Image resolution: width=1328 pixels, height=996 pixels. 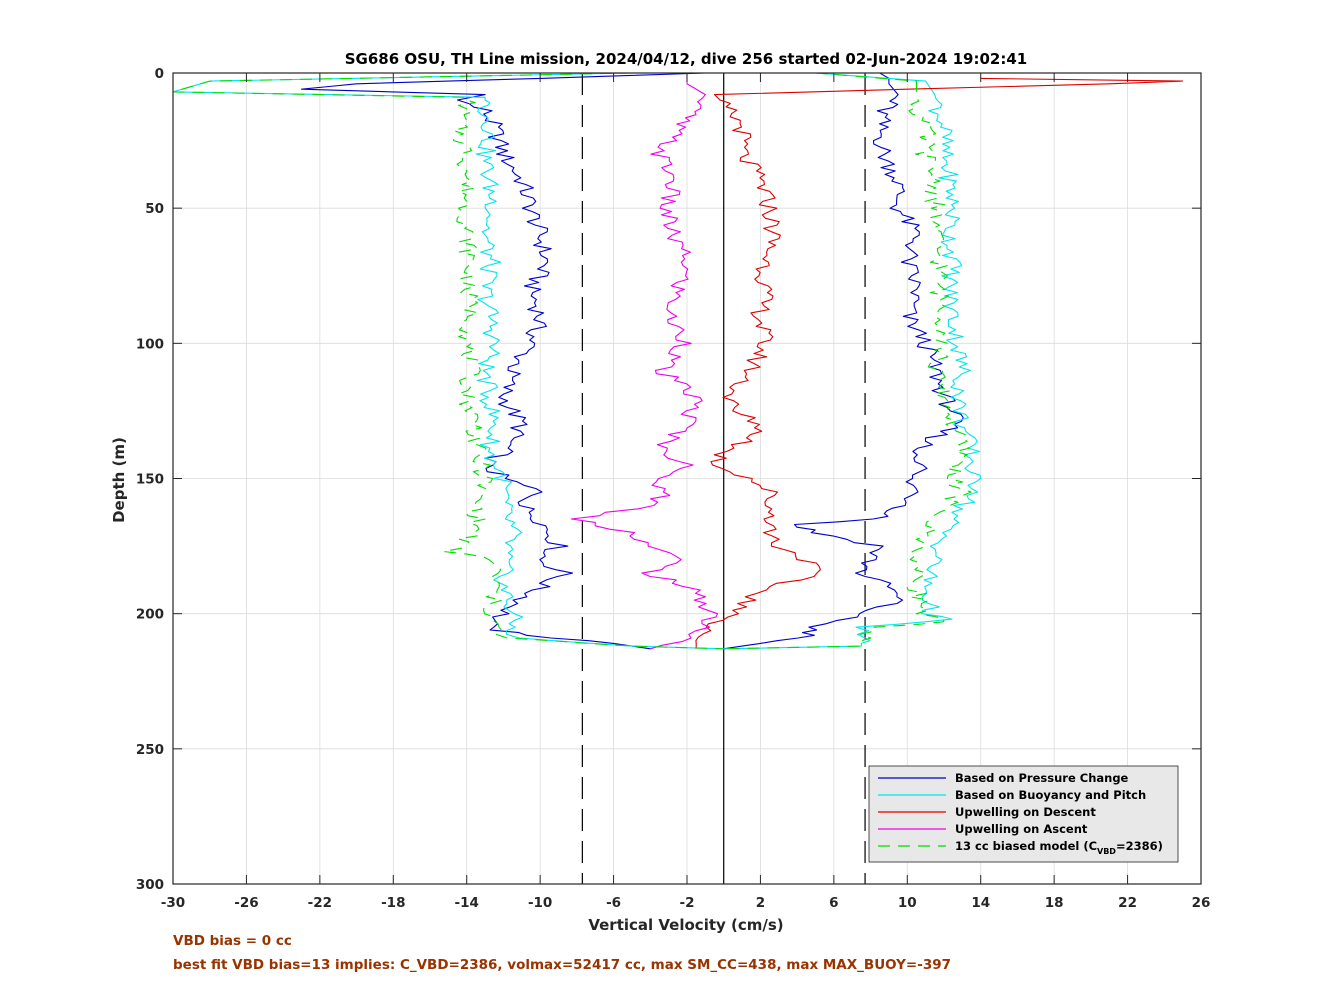 I want to click on y-tick-label: 150, so click(x=150, y=480).